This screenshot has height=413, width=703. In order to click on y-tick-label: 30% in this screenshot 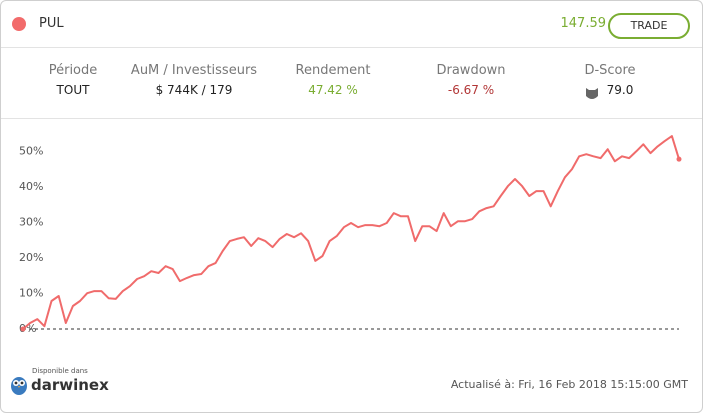, I will do `click(31, 222)`.